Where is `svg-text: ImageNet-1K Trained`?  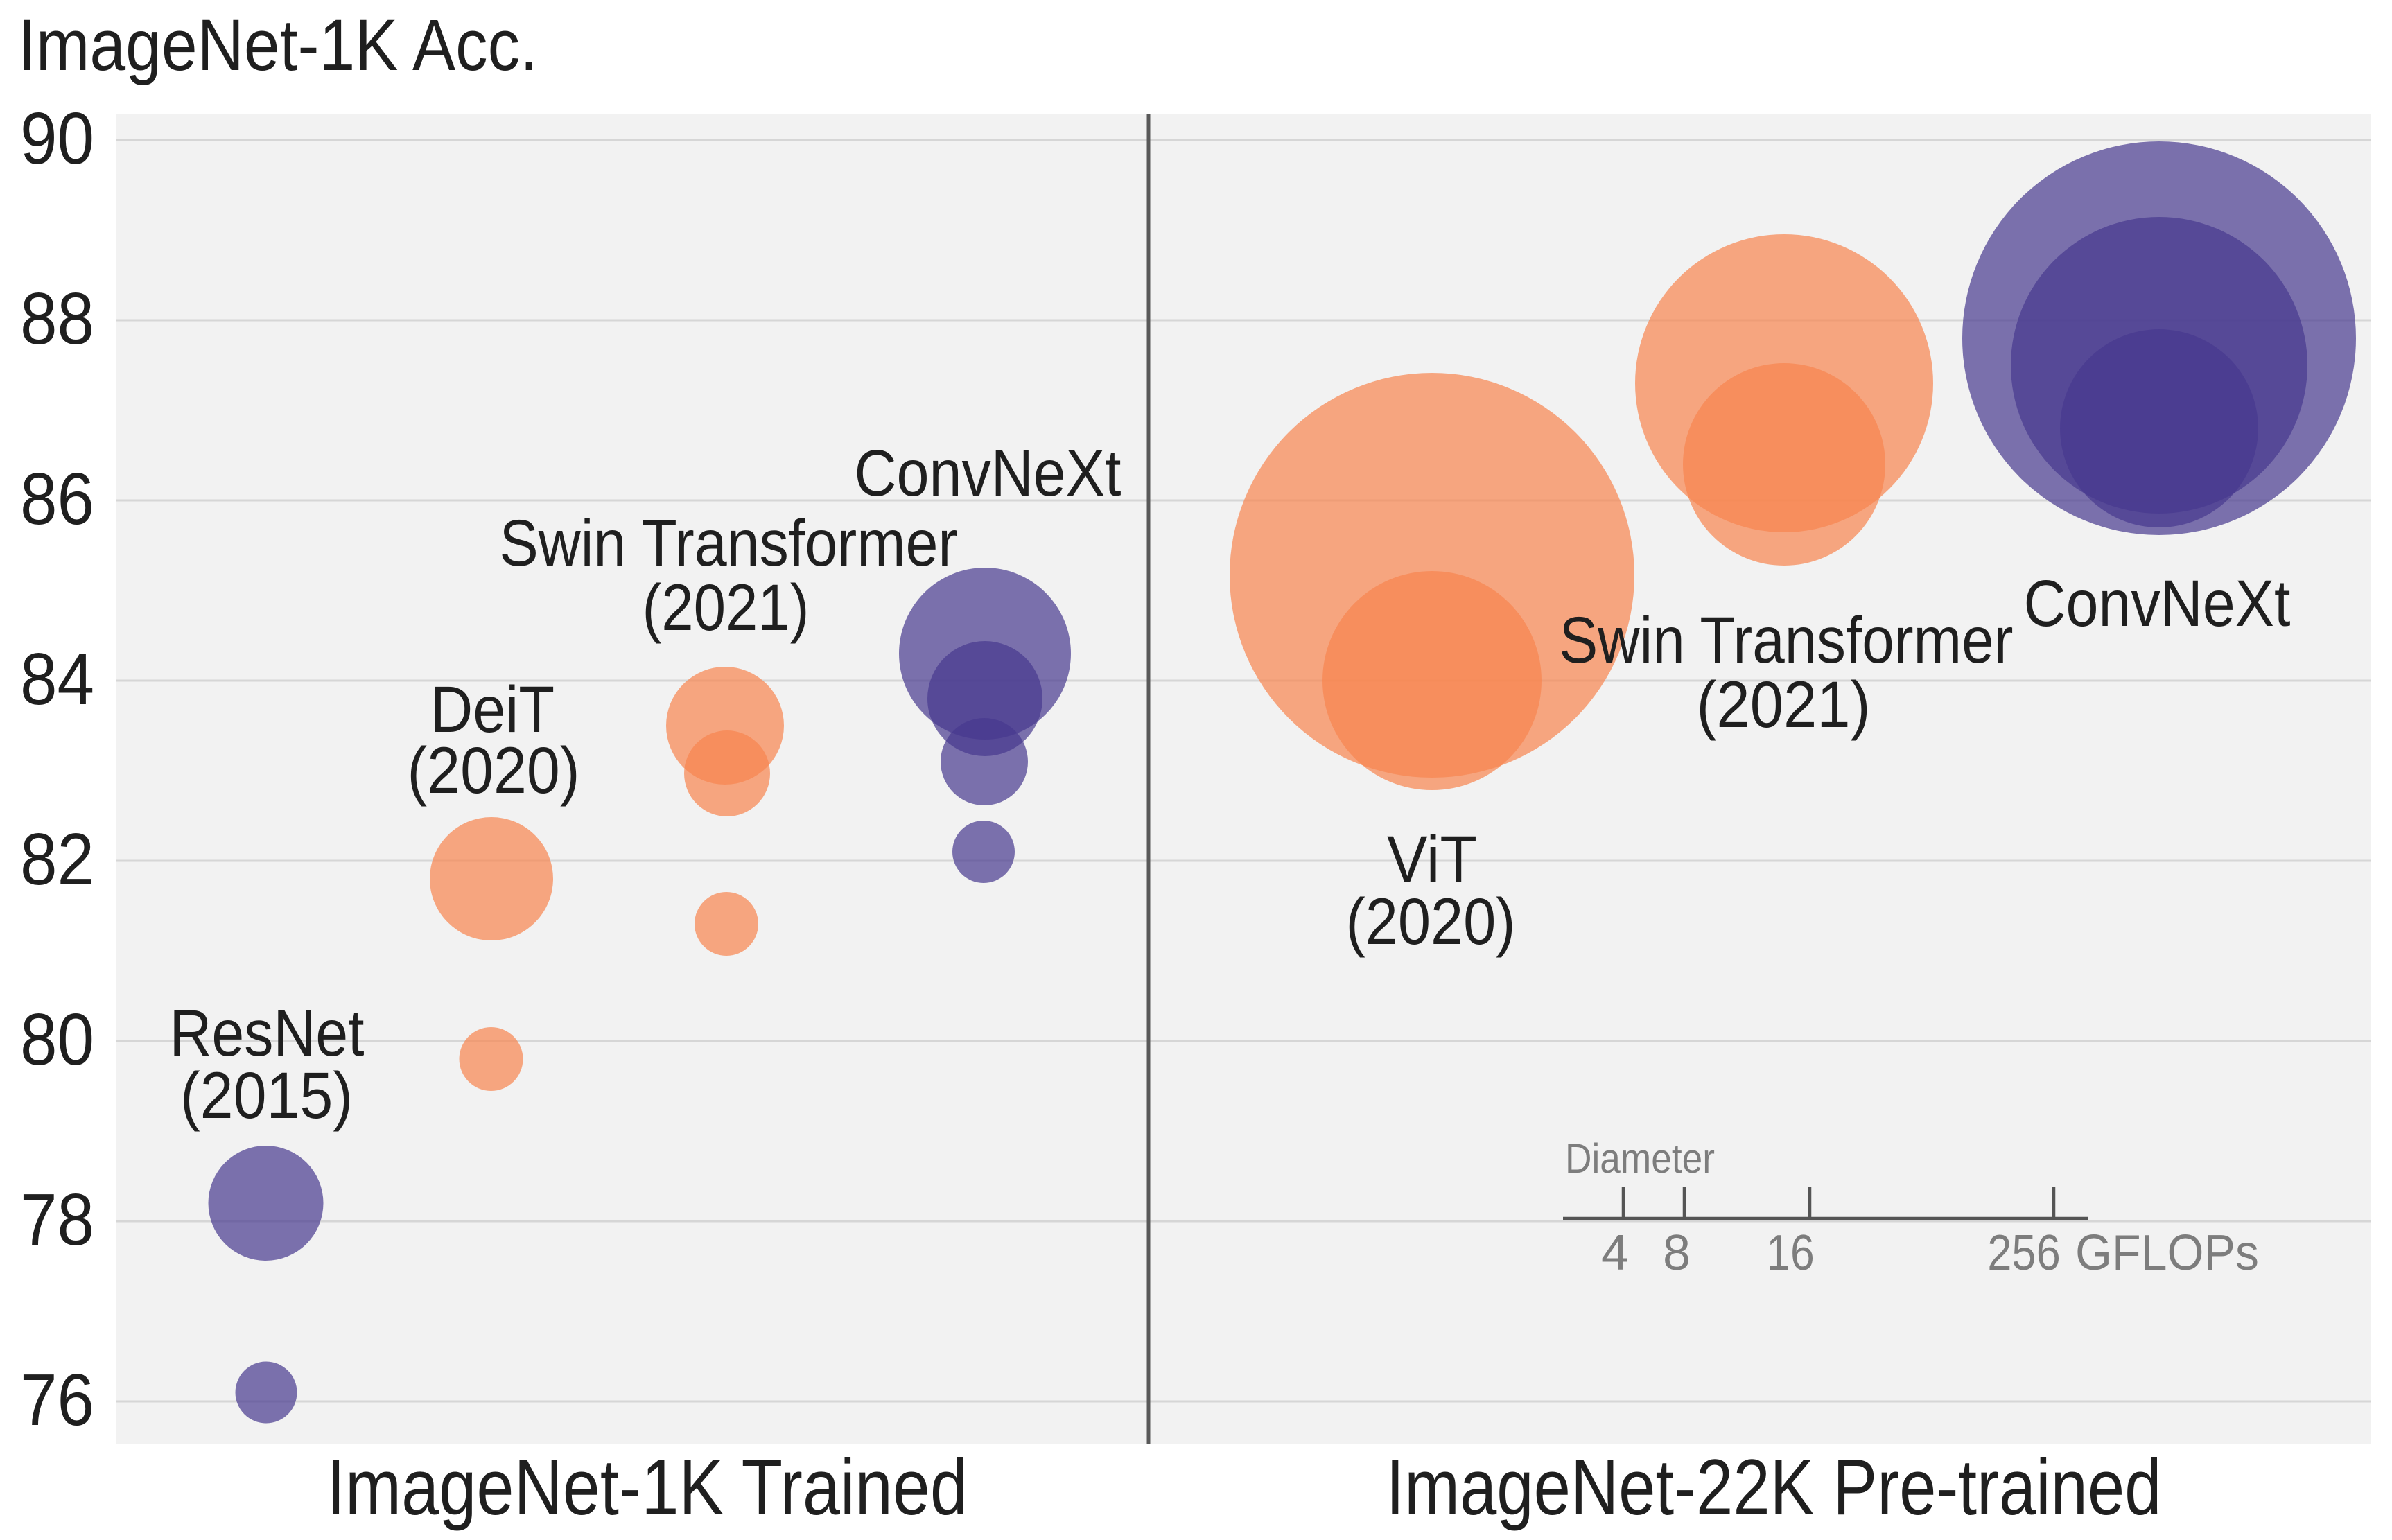
svg-text: ImageNet-1K Trained is located at coordinates (647, 1487).